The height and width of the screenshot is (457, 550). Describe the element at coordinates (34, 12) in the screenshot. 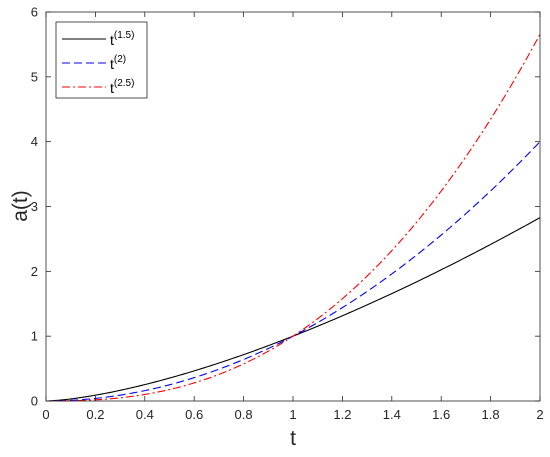

I see `y-tick-label: 6` at that location.